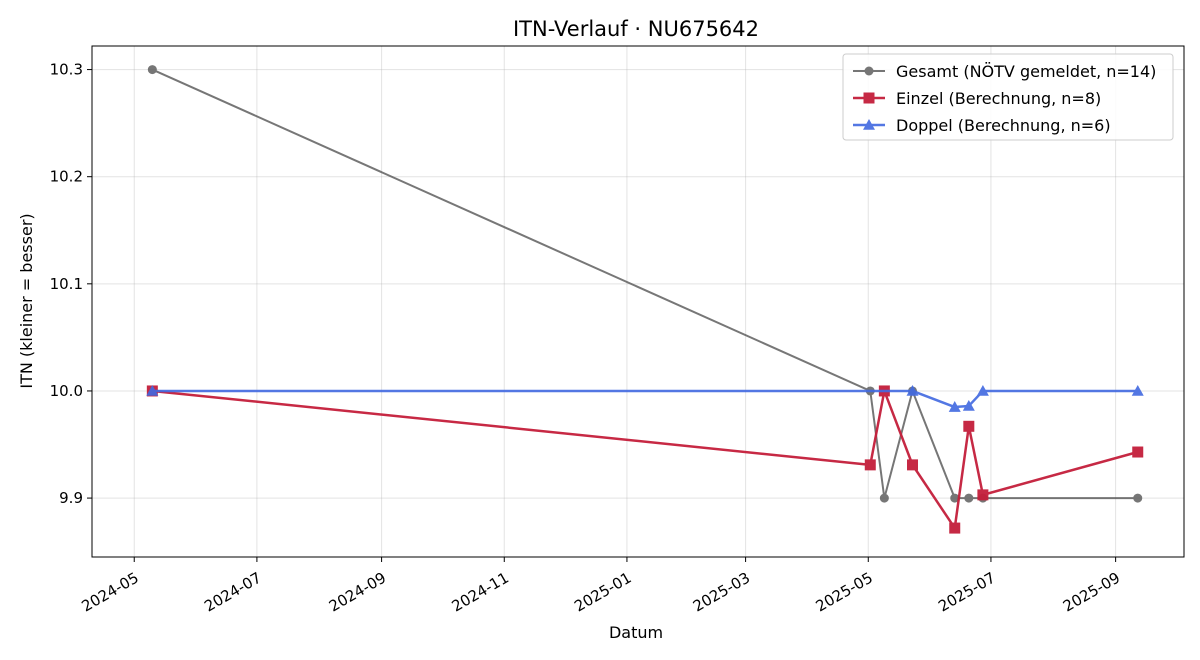 The image size is (1200, 660). Describe the element at coordinates (71, 498) in the screenshot. I see `y-tick-label: 9.9` at that location.